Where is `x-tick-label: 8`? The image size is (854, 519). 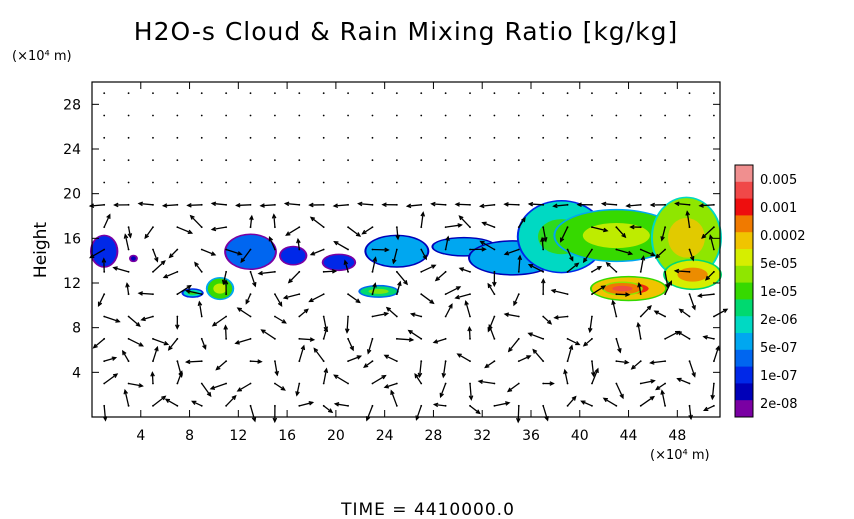
x-tick-label: 8 is located at coordinates (189, 436).